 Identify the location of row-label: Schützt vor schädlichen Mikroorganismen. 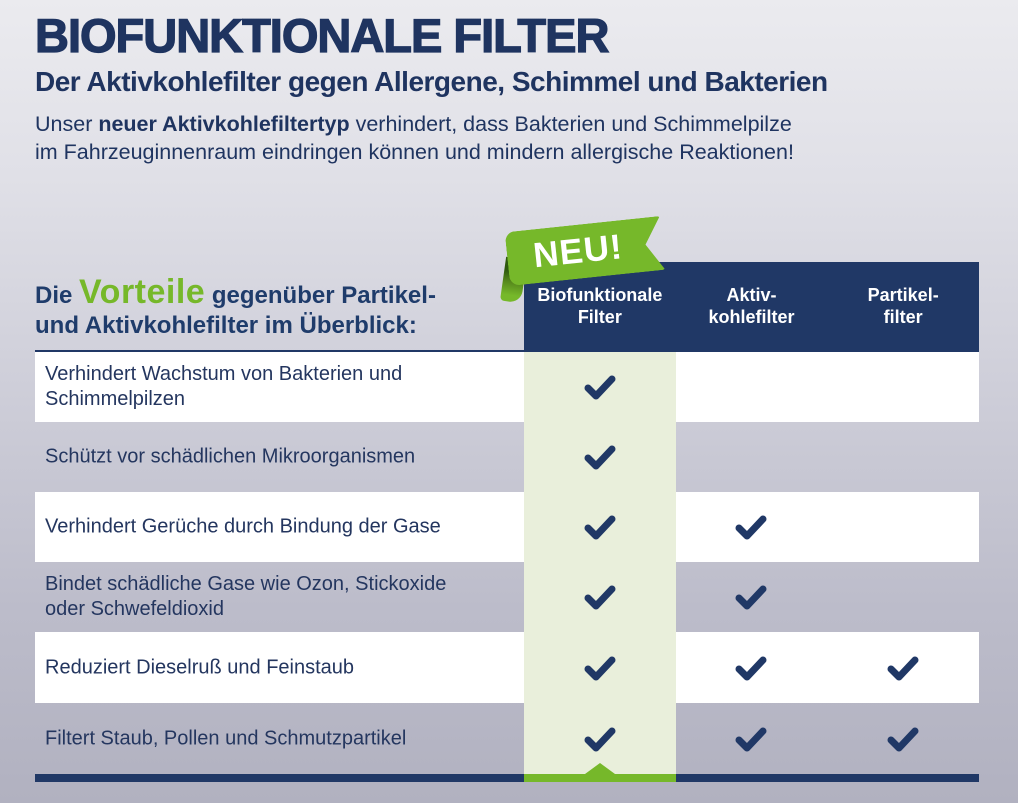
(230, 456).